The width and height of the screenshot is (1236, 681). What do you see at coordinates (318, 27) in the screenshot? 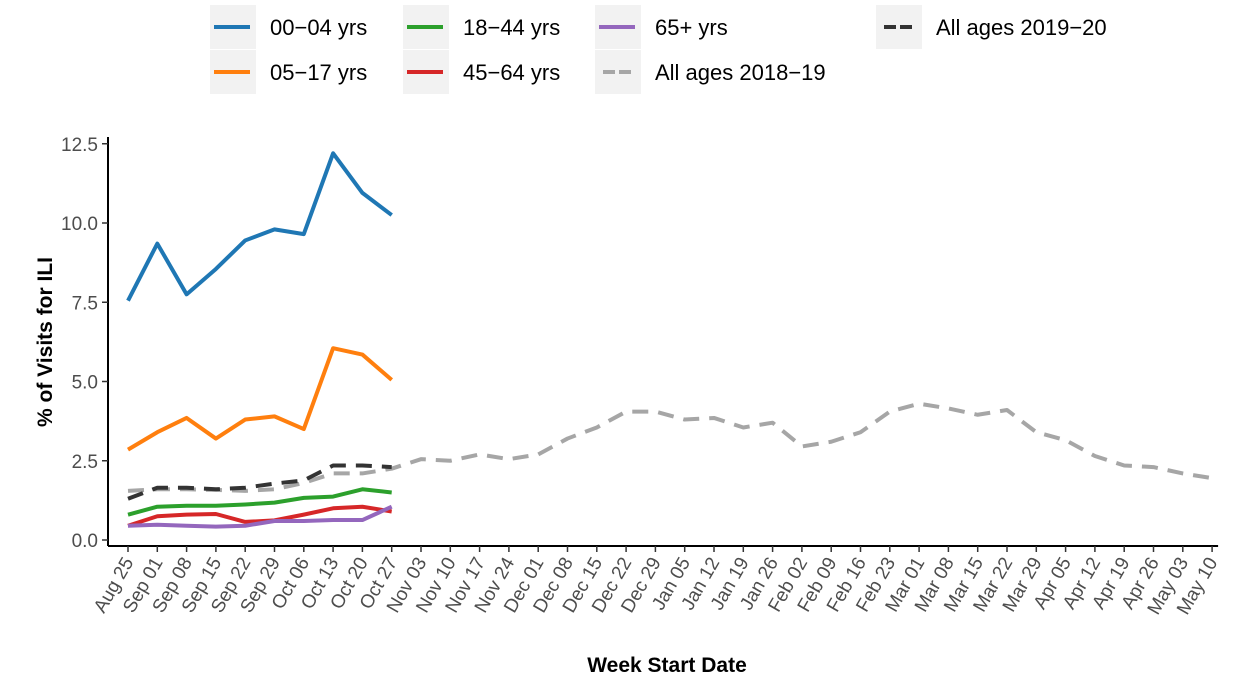
I see `legend-label: 00−04 yrs` at bounding box center [318, 27].